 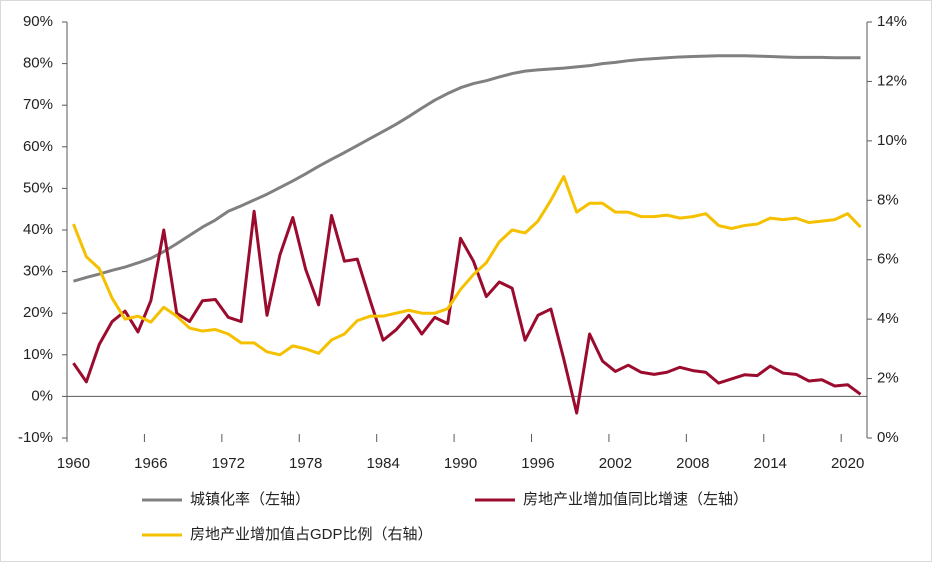 I want to click on x-tick-label: 1978, so click(x=305, y=463).